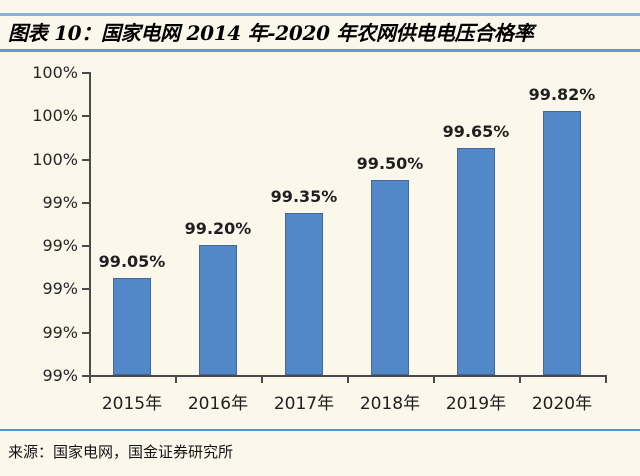 This screenshot has height=476, width=640. Describe the element at coordinates (348, 376) in the screenshot. I see `x-axis-line` at that location.